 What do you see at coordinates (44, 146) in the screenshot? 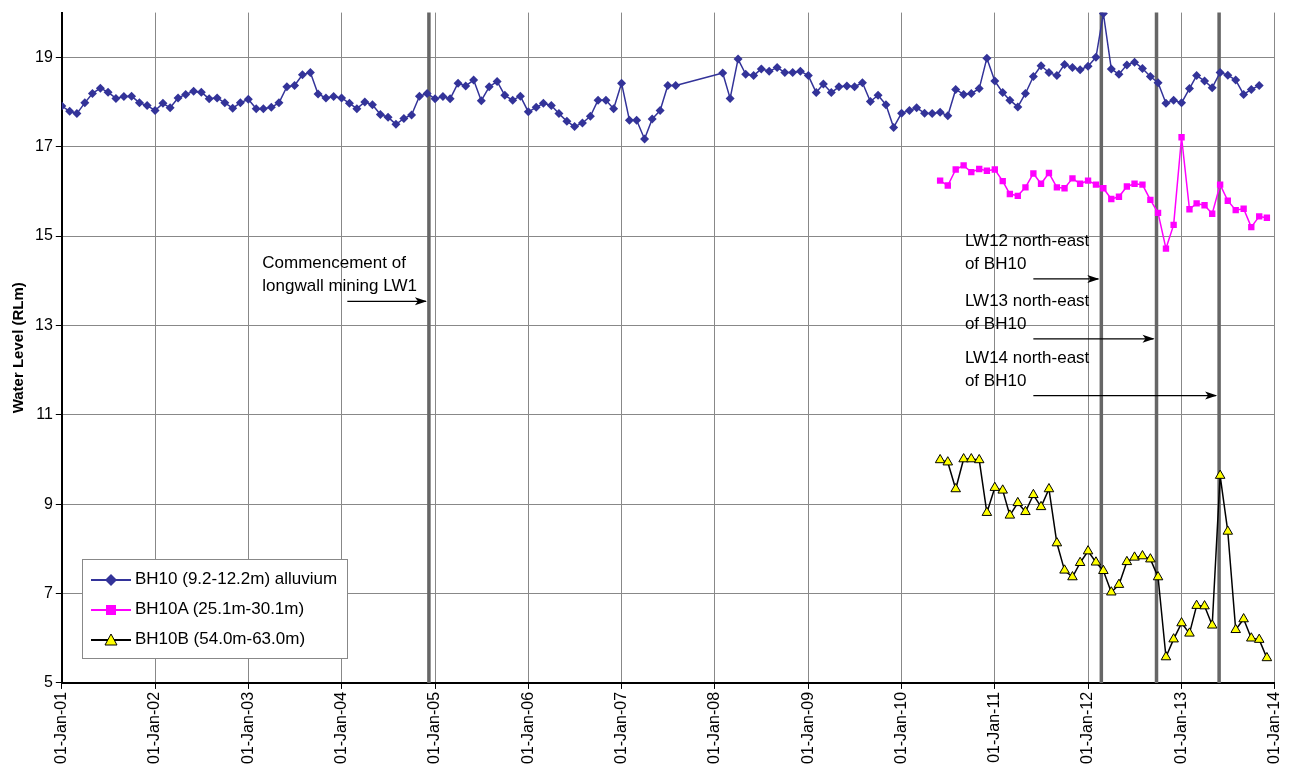
I see `y-tick-label: 17` at bounding box center [44, 146].